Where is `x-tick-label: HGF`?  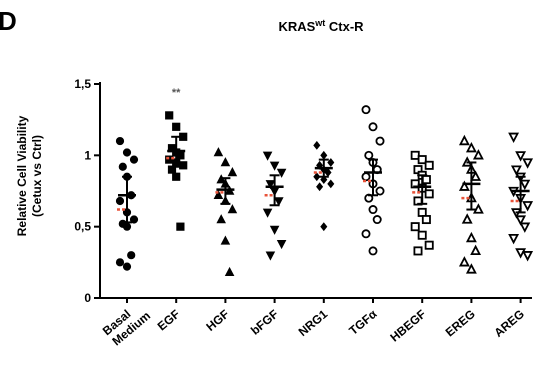 x-tick-label: HGF is located at coordinates (217, 320).